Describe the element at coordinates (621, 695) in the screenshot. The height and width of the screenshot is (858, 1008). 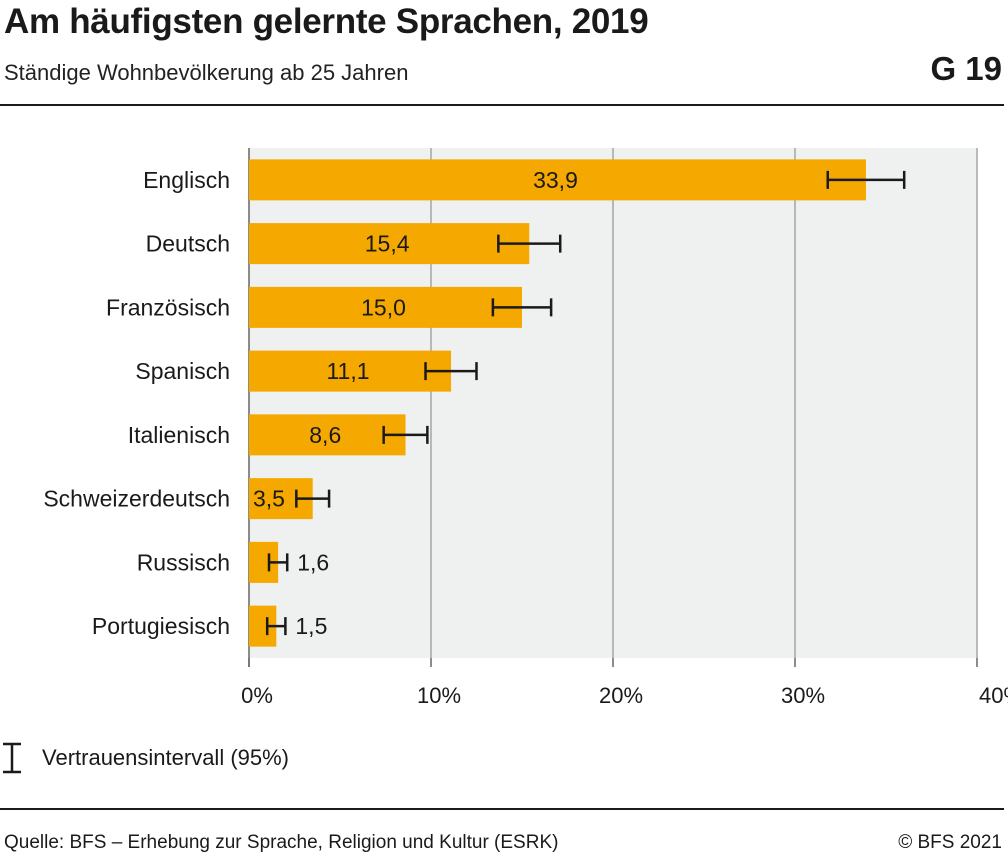
I see `x-tick-label: 20%` at that location.